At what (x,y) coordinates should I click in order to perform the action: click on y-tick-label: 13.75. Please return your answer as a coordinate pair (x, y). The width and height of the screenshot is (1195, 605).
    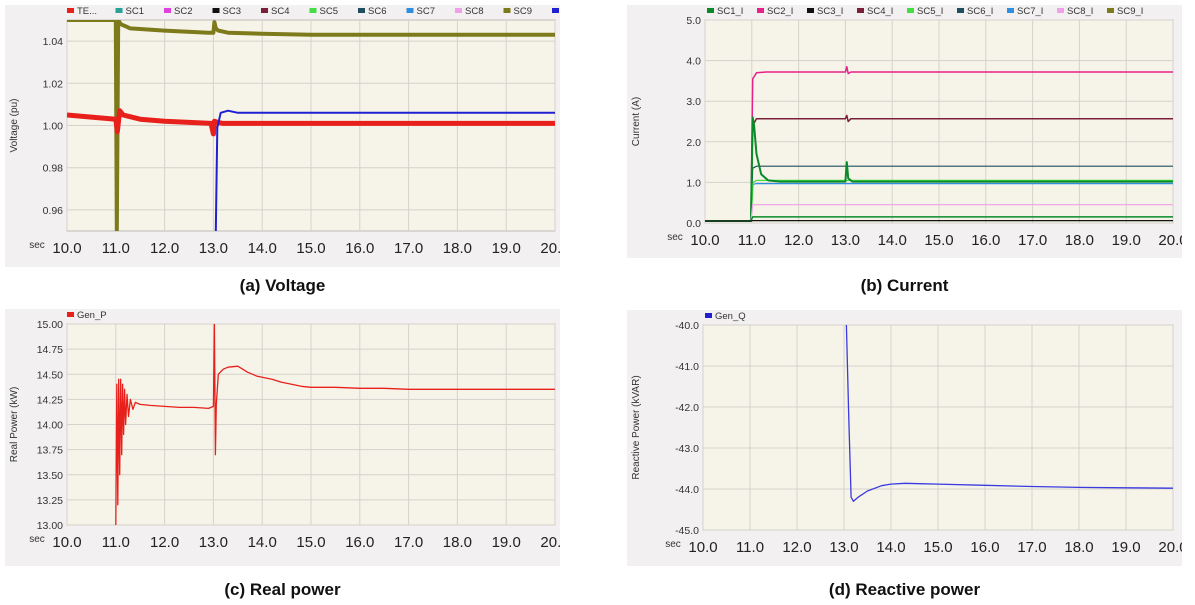
    Looking at the image, I should click on (50, 451).